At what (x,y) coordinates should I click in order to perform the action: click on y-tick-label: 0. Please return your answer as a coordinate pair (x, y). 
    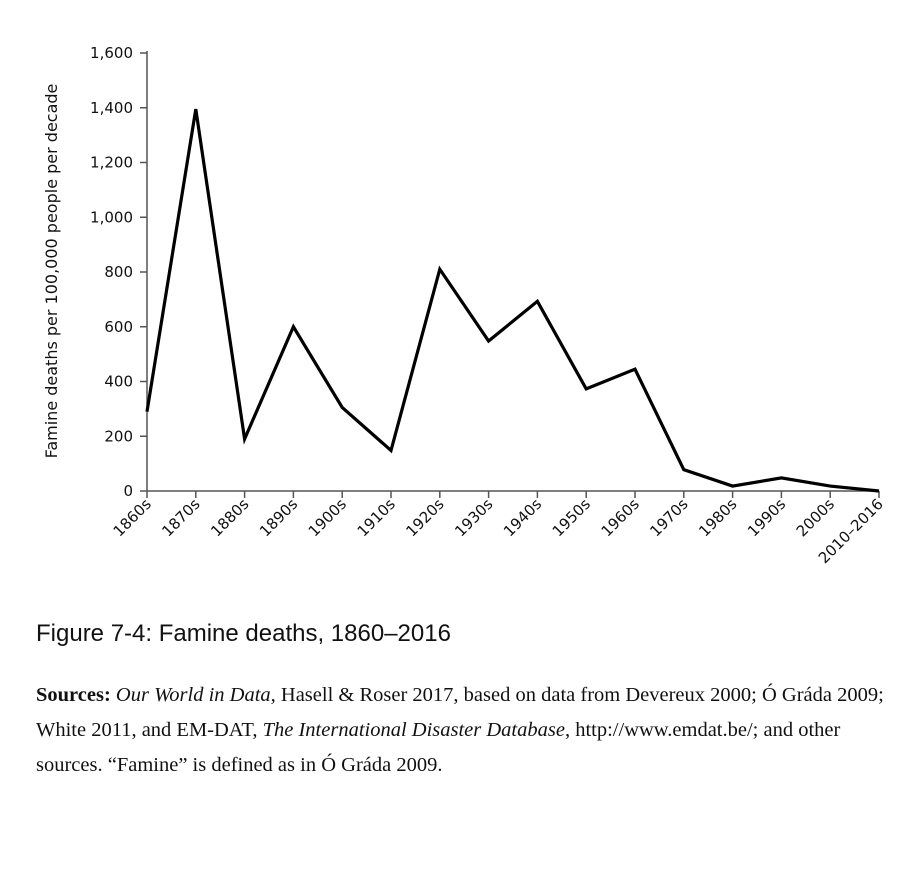
    Looking at the image, I should click on (128, 491).